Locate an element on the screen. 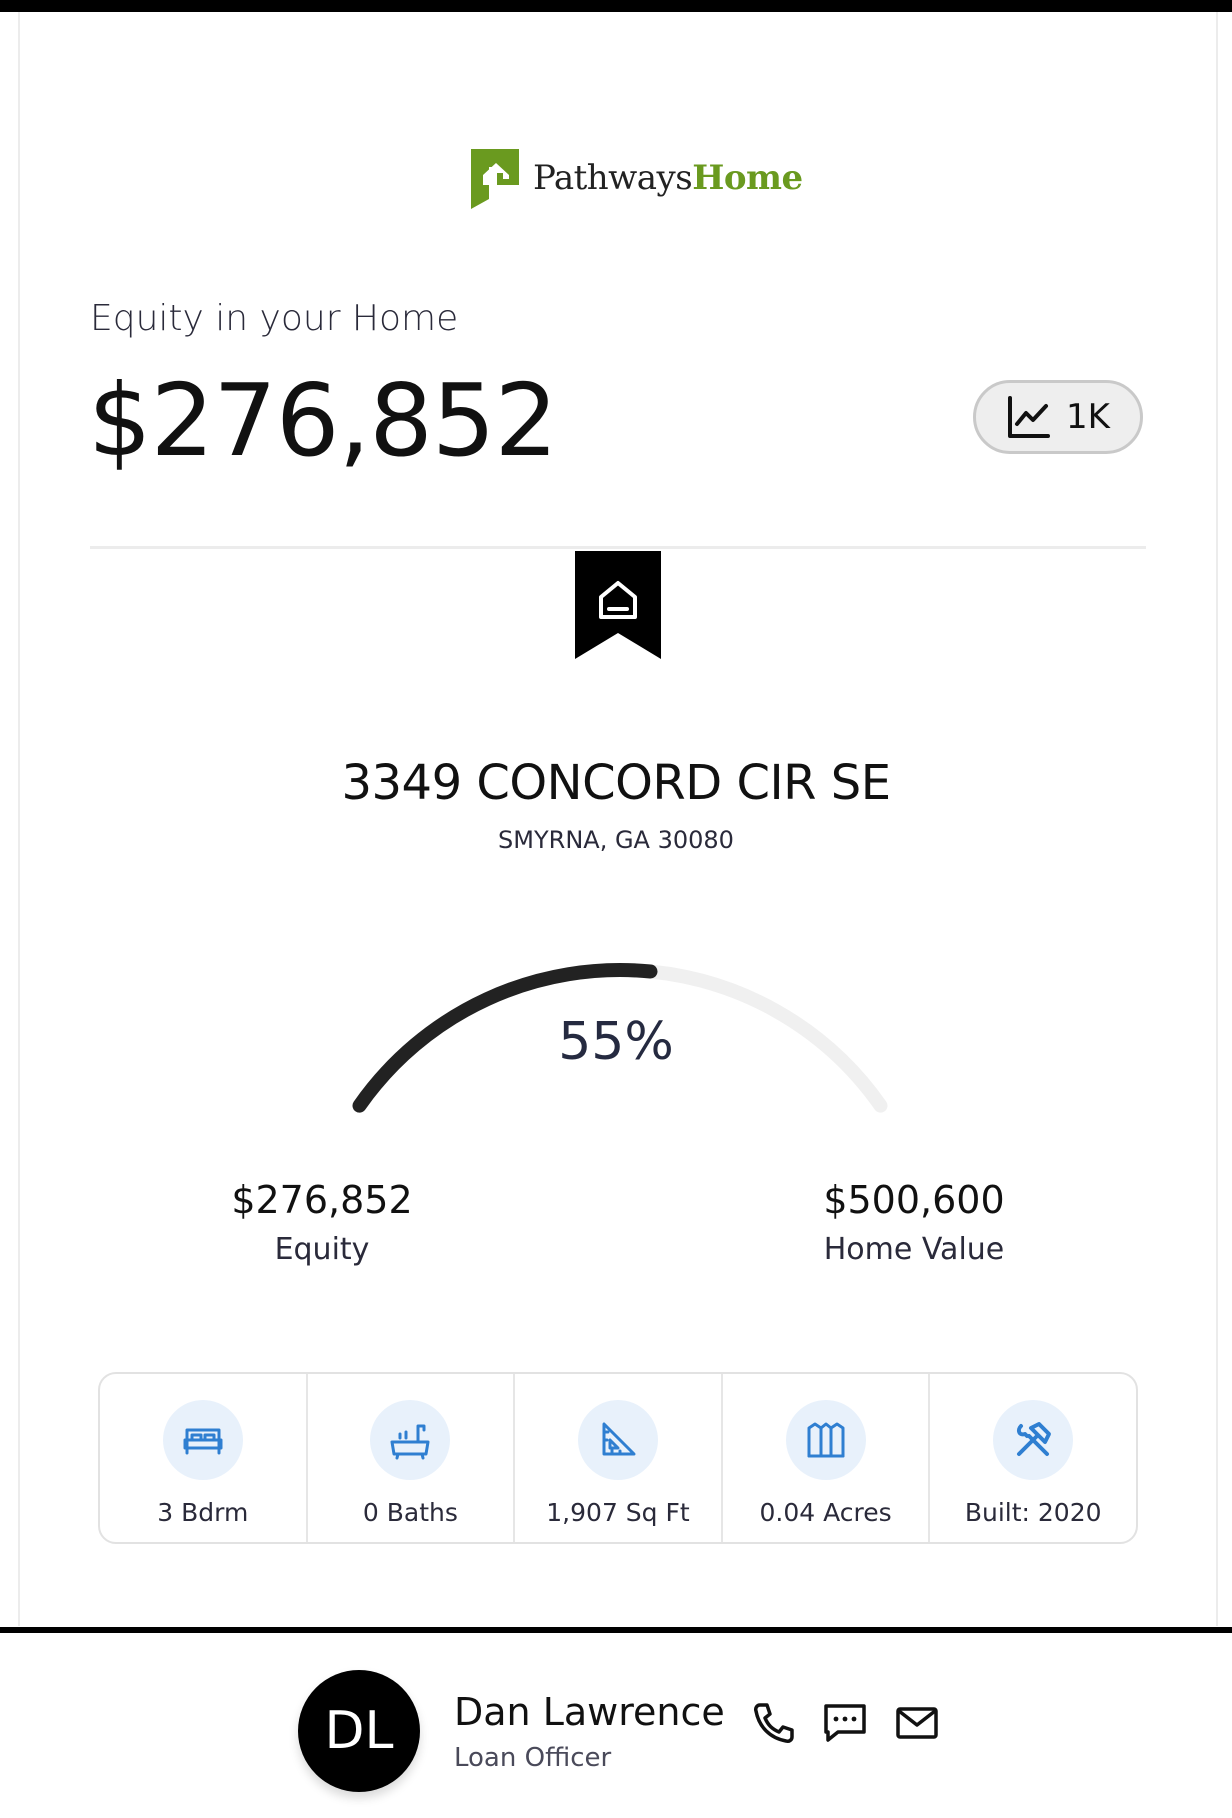 The image size is (1232, 1818). feature-label: 3 Bdrm is located at coordinates (203, 1512).